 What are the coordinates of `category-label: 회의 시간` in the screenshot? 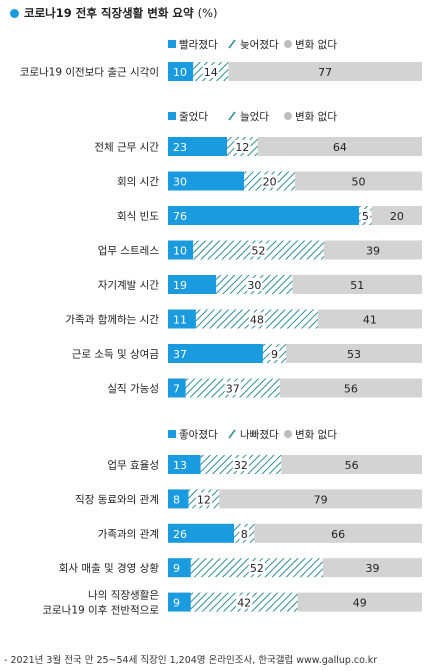 It's located at (138, 182).